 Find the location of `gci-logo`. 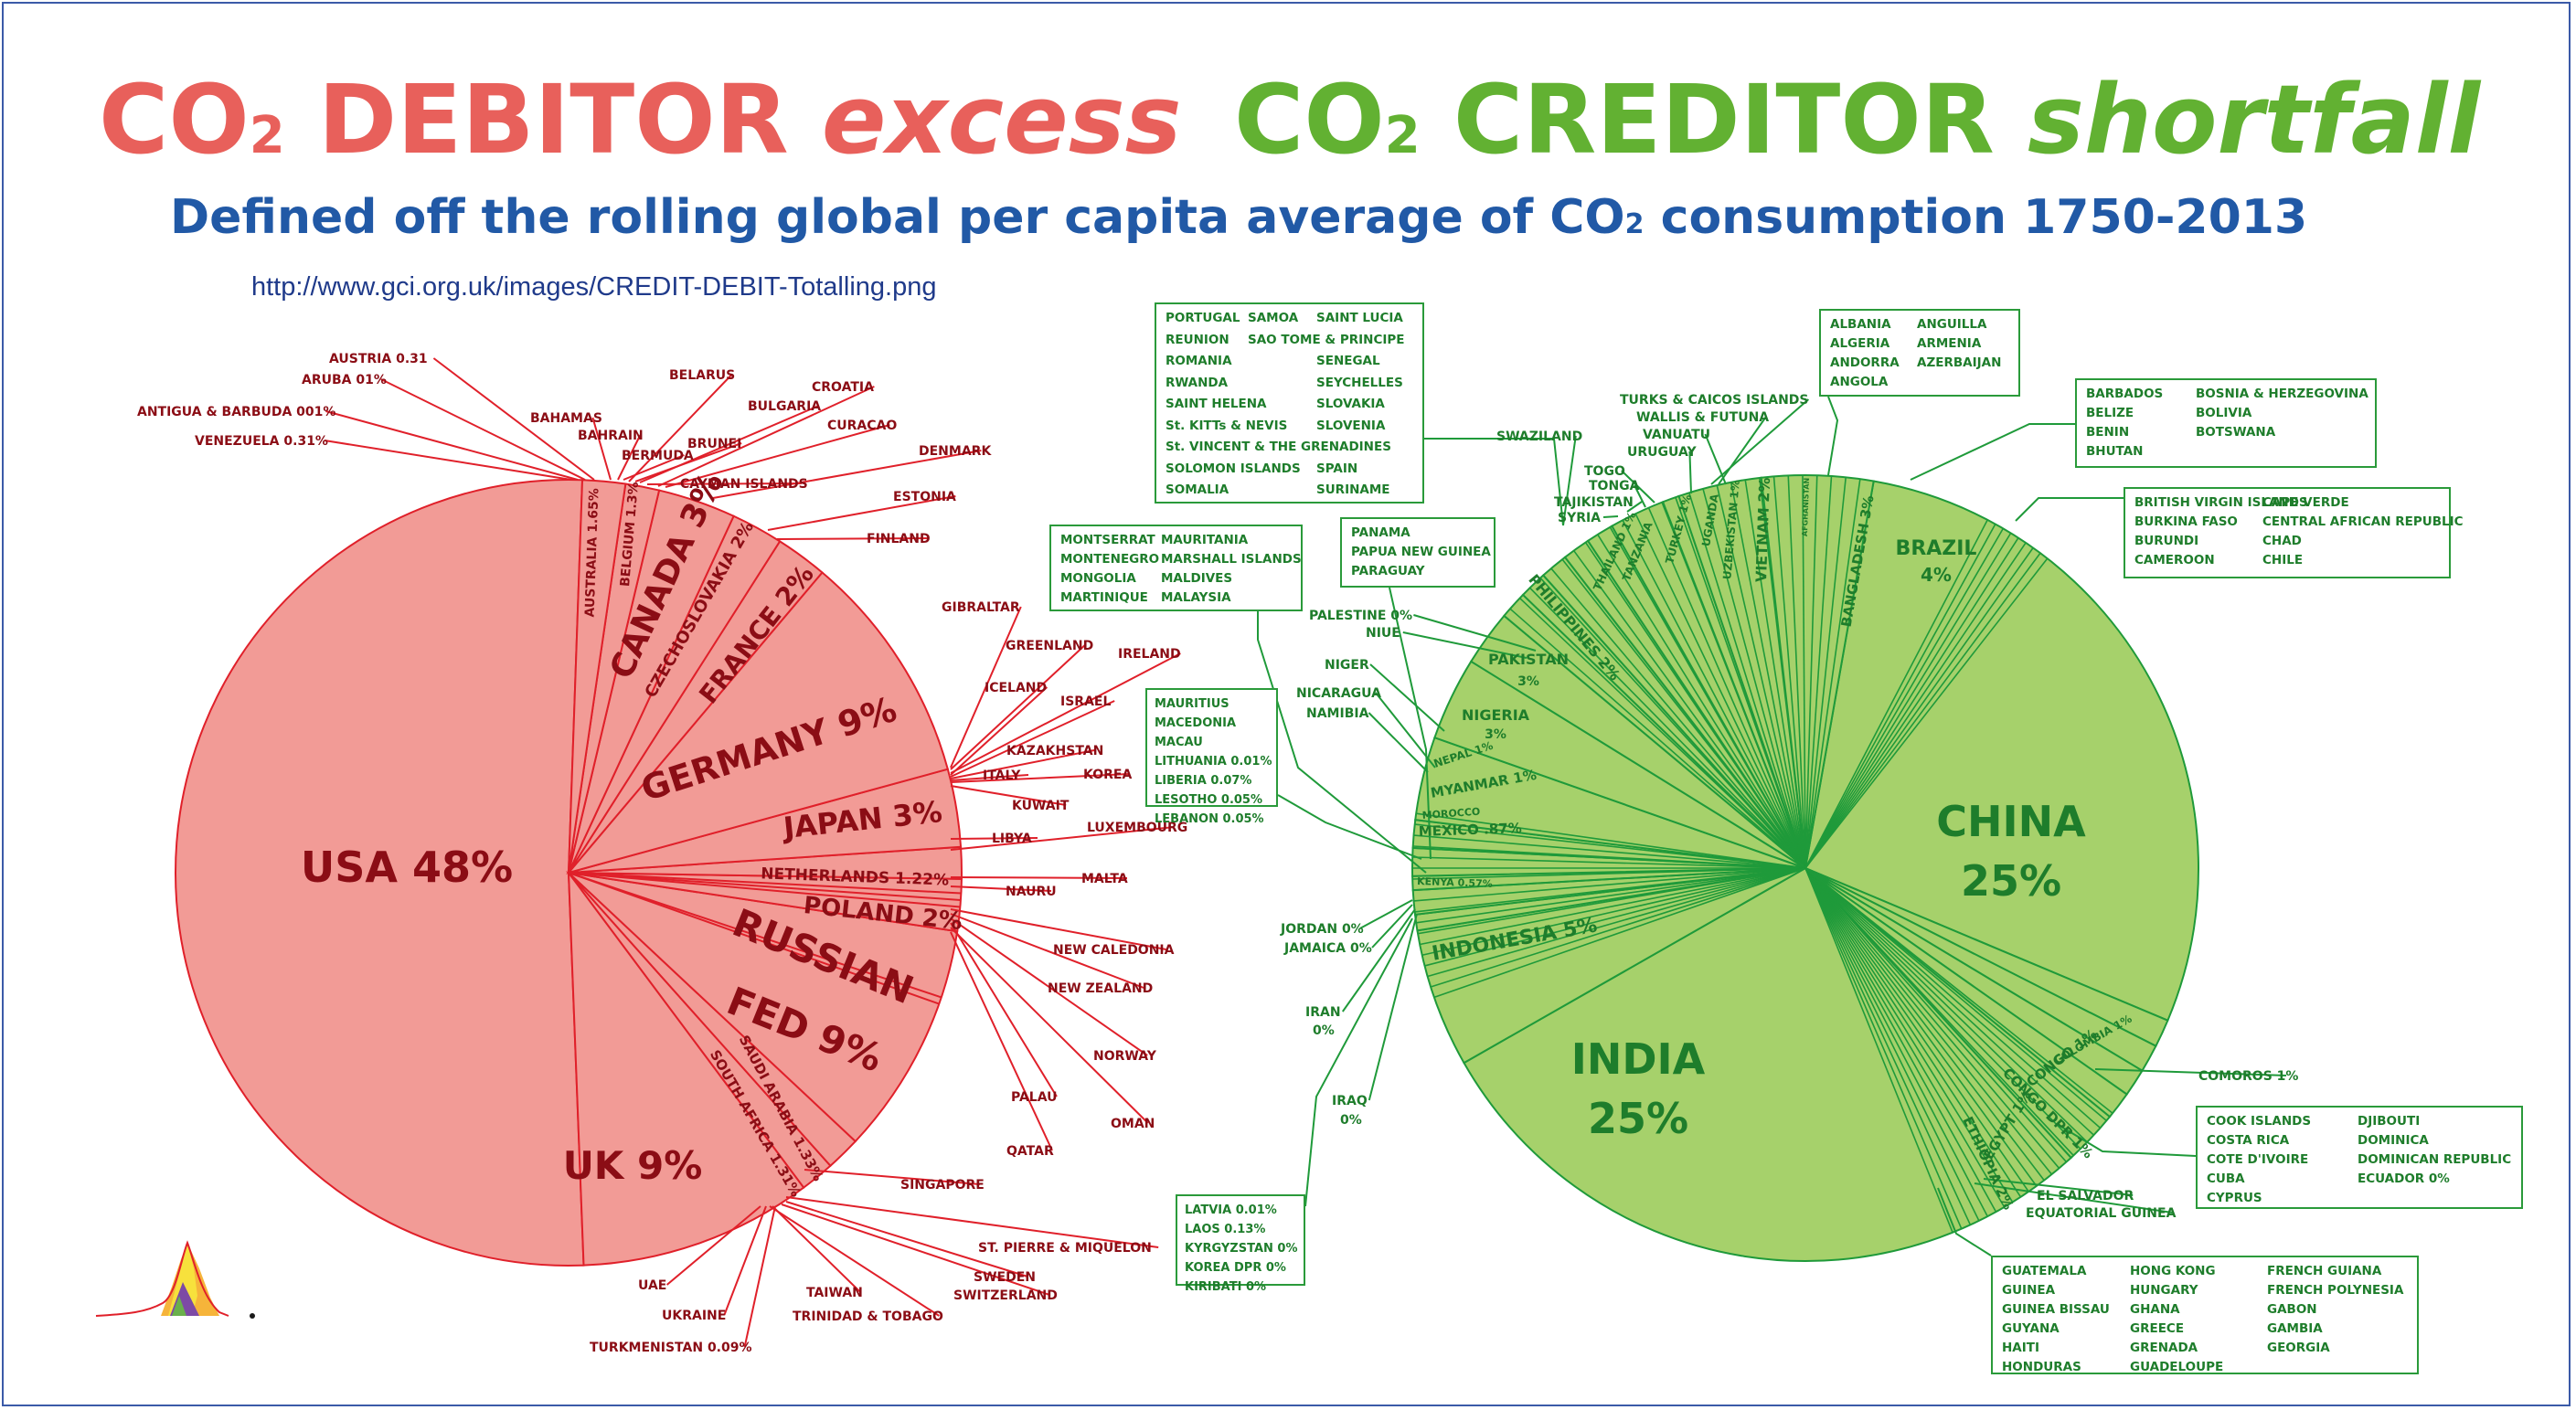

gci-logo is located at coordinates (175, 1279).